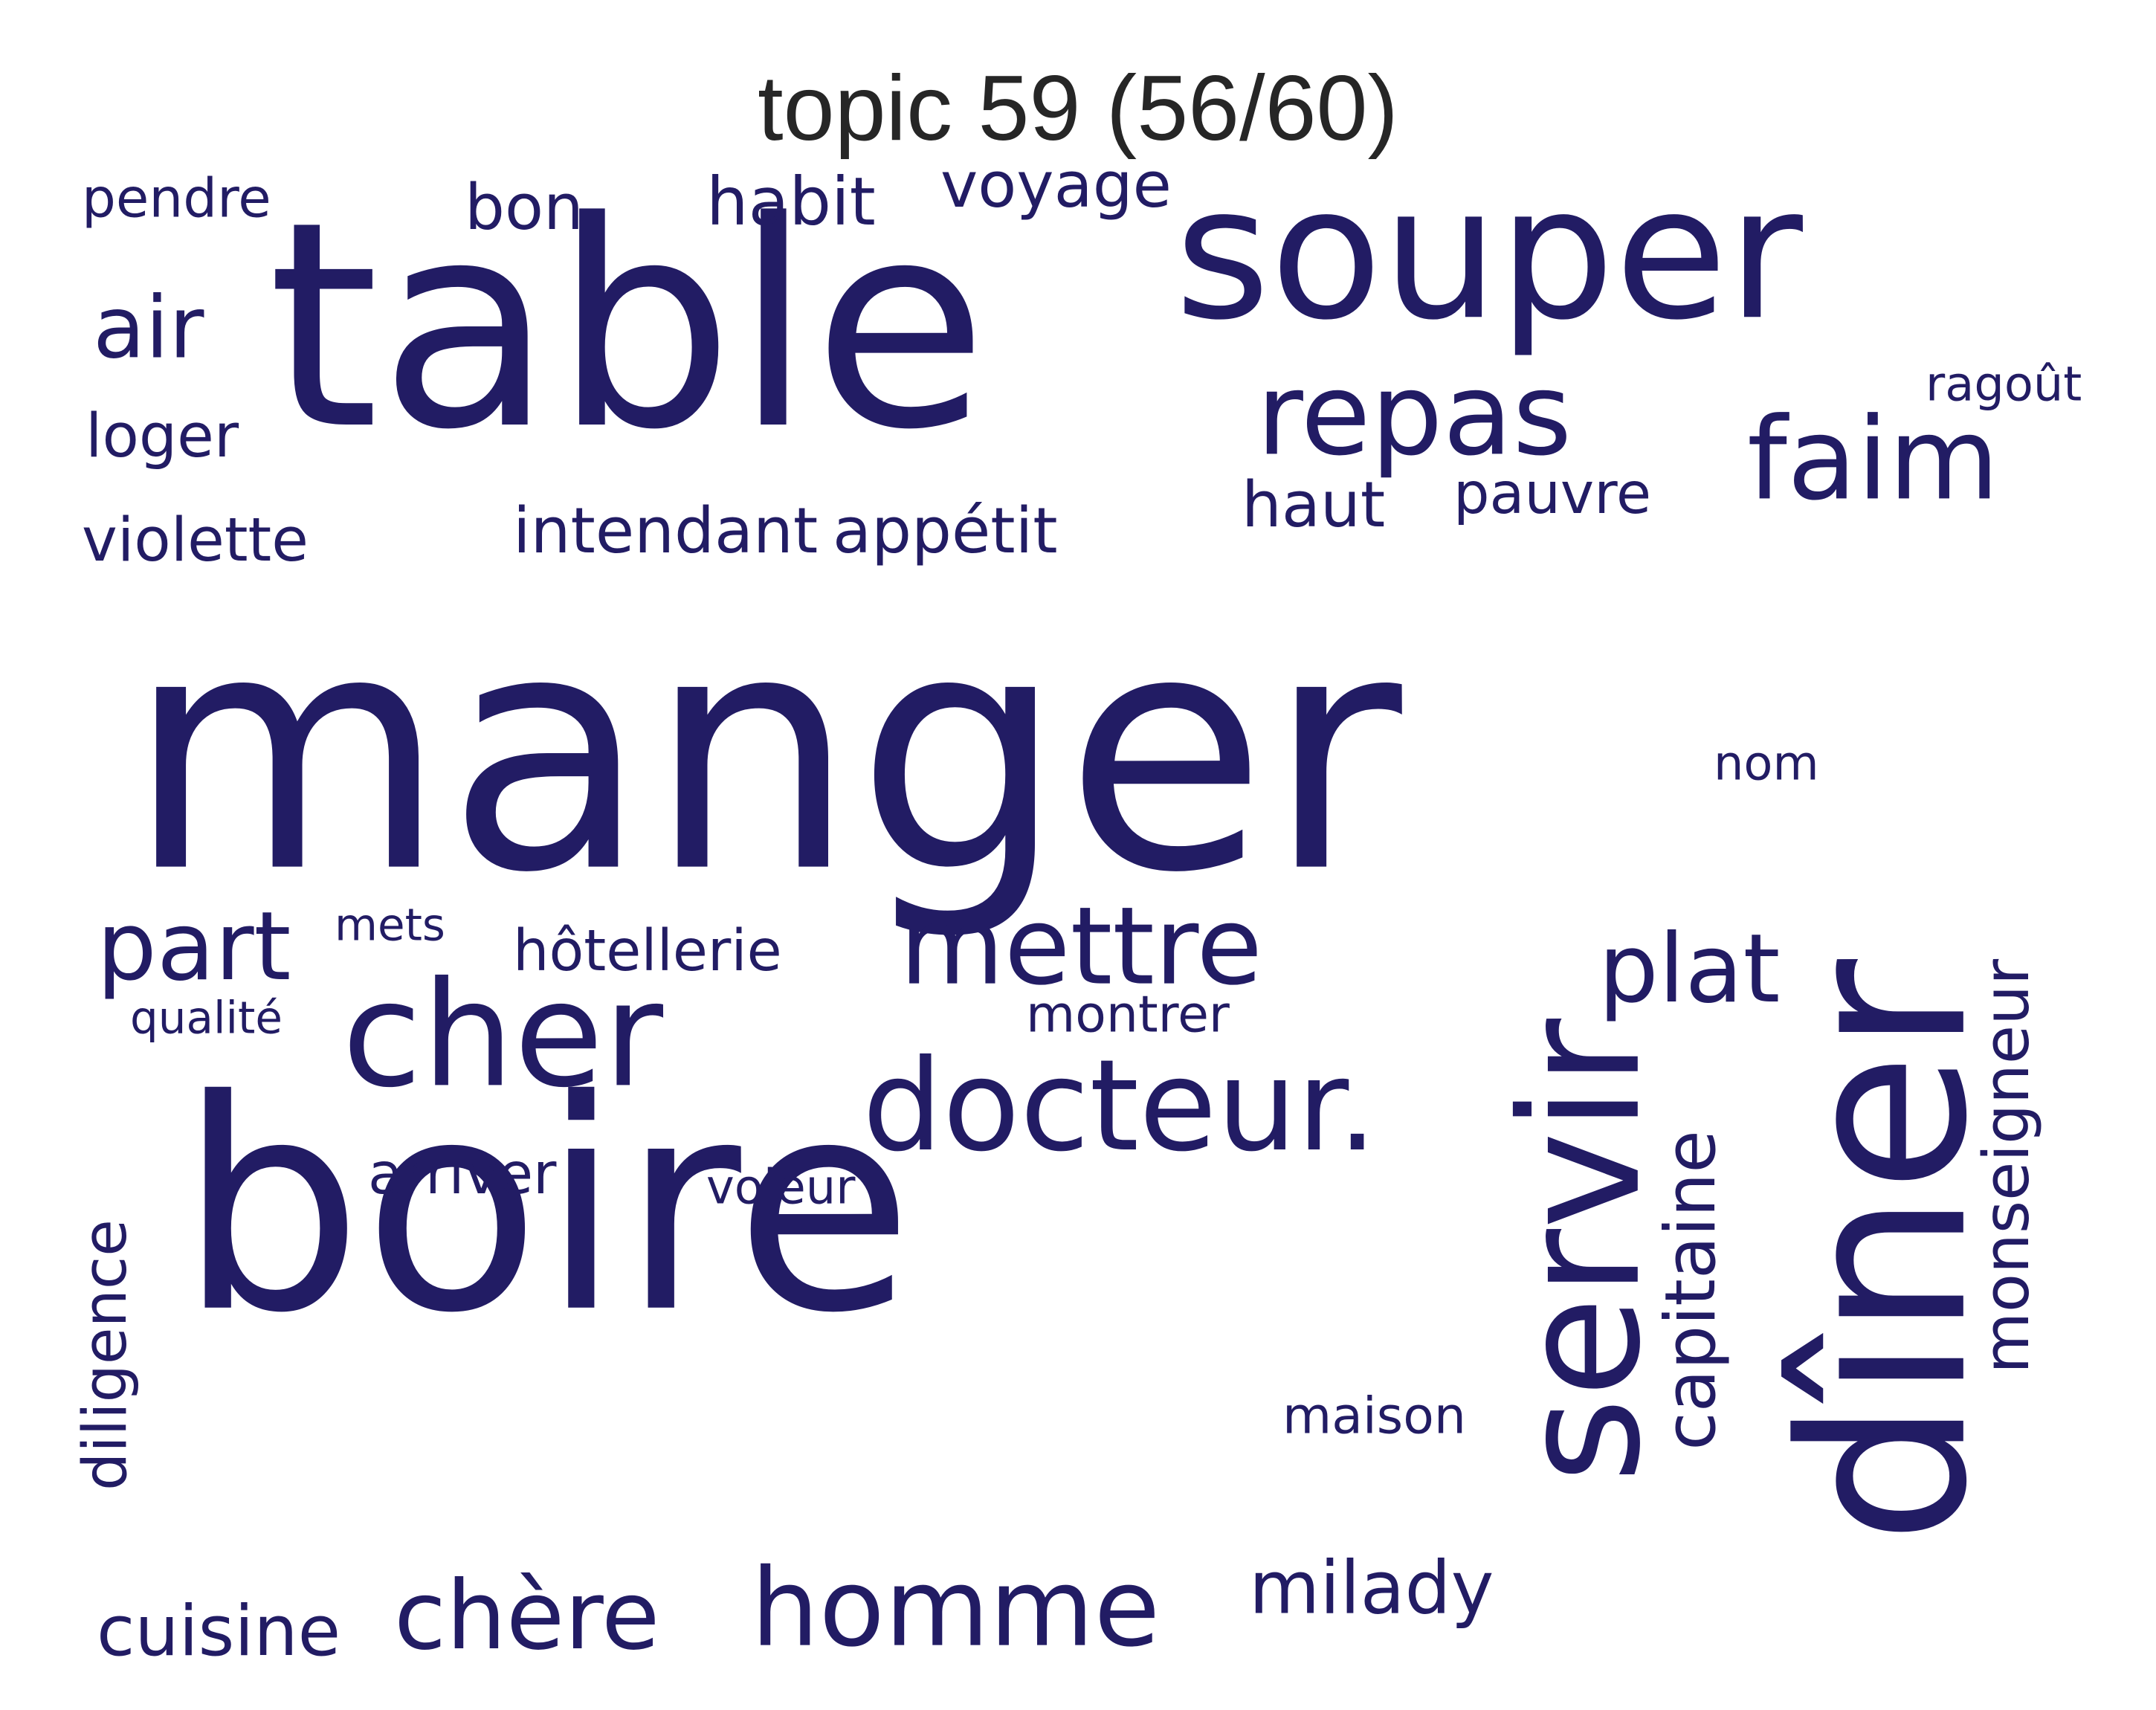  I want to click on word-chere: chère, so click(526, 1616).